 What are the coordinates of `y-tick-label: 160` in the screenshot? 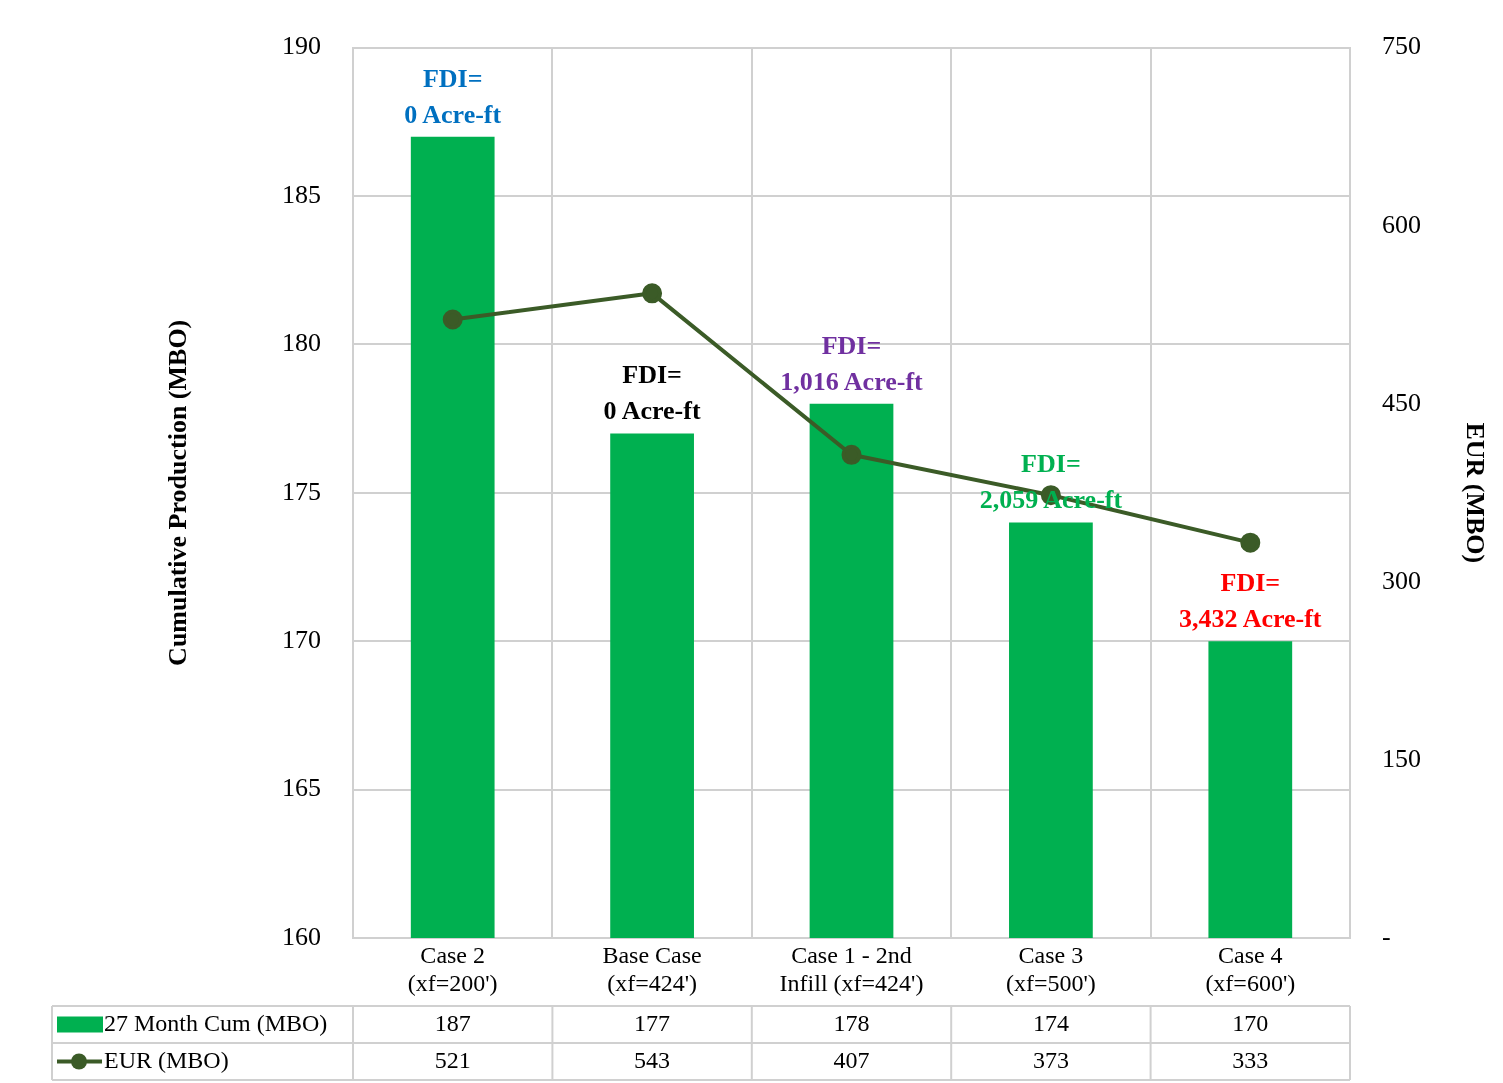 It's located at (301, 936).